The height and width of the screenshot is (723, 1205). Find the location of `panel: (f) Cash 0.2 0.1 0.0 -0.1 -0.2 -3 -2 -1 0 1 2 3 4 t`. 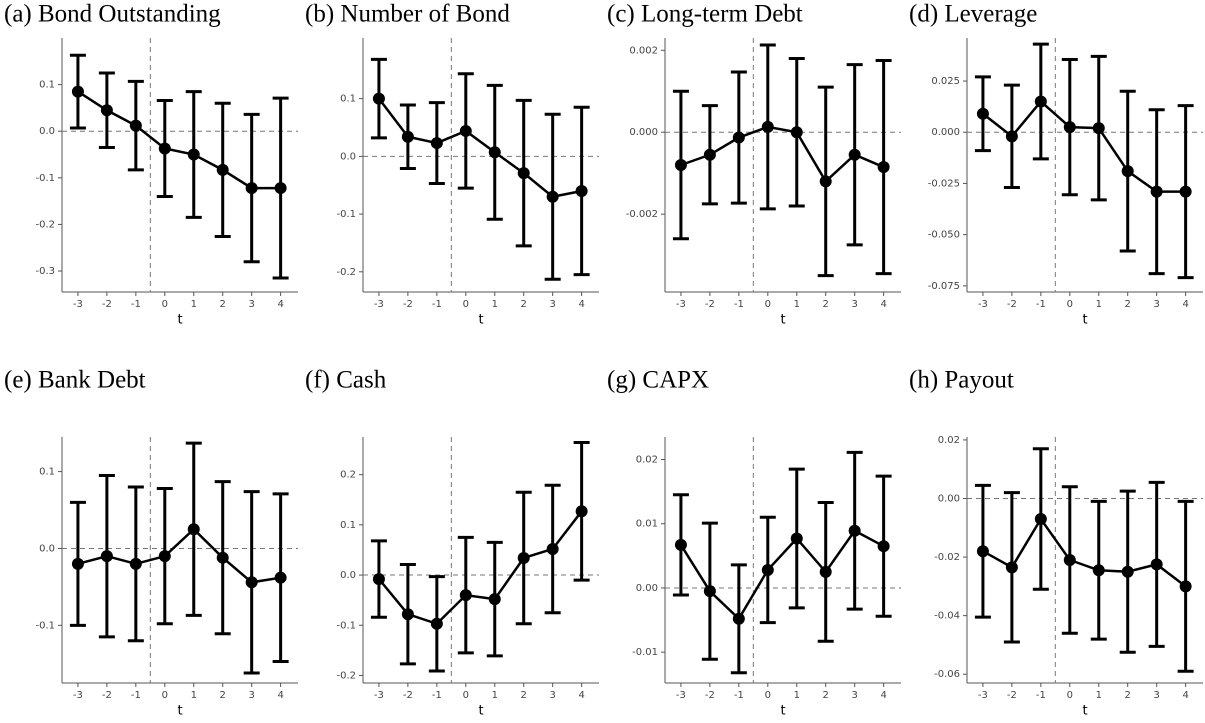

panel: (f) Cash 0.2 0.1 0.0 -0.1 -0.2 -3 -2 -1 0 1 2 3 4 t is located at coordinates (452, 543).